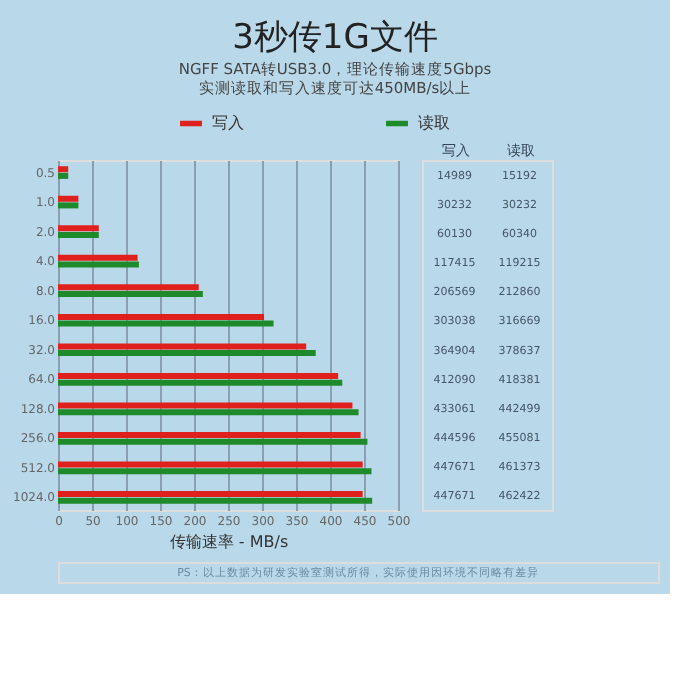 This screenshot has width=700, height=700. I want to click on x-axis-title: 传输速率 - MB/s, so click(229, 542).